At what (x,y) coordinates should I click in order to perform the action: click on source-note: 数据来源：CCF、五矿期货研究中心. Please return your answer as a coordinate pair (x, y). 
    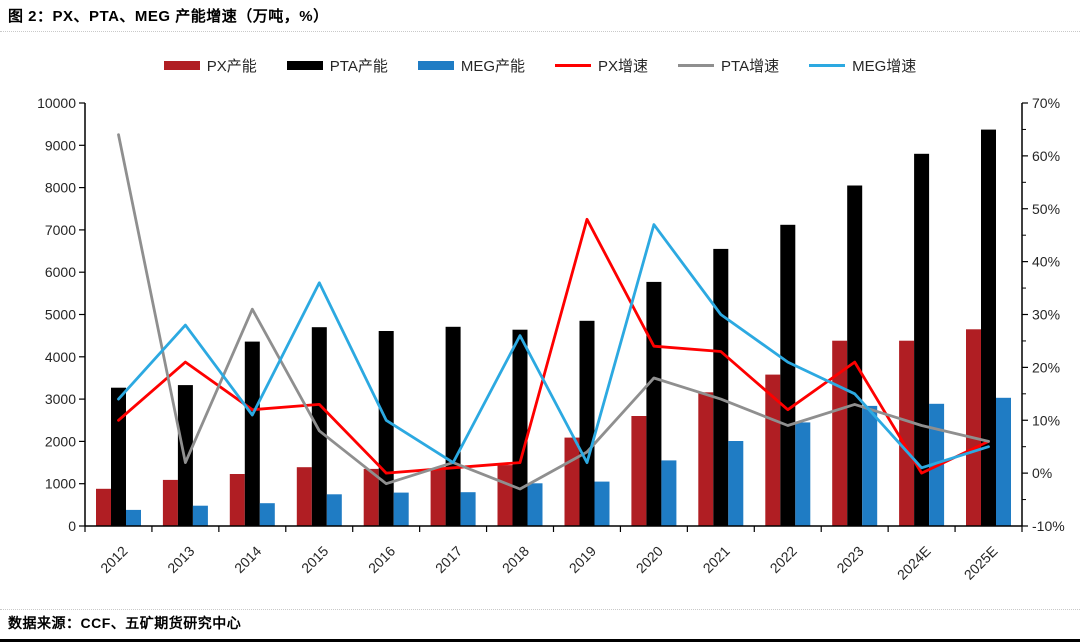
    Looking at the image, I should click on (125, 623).